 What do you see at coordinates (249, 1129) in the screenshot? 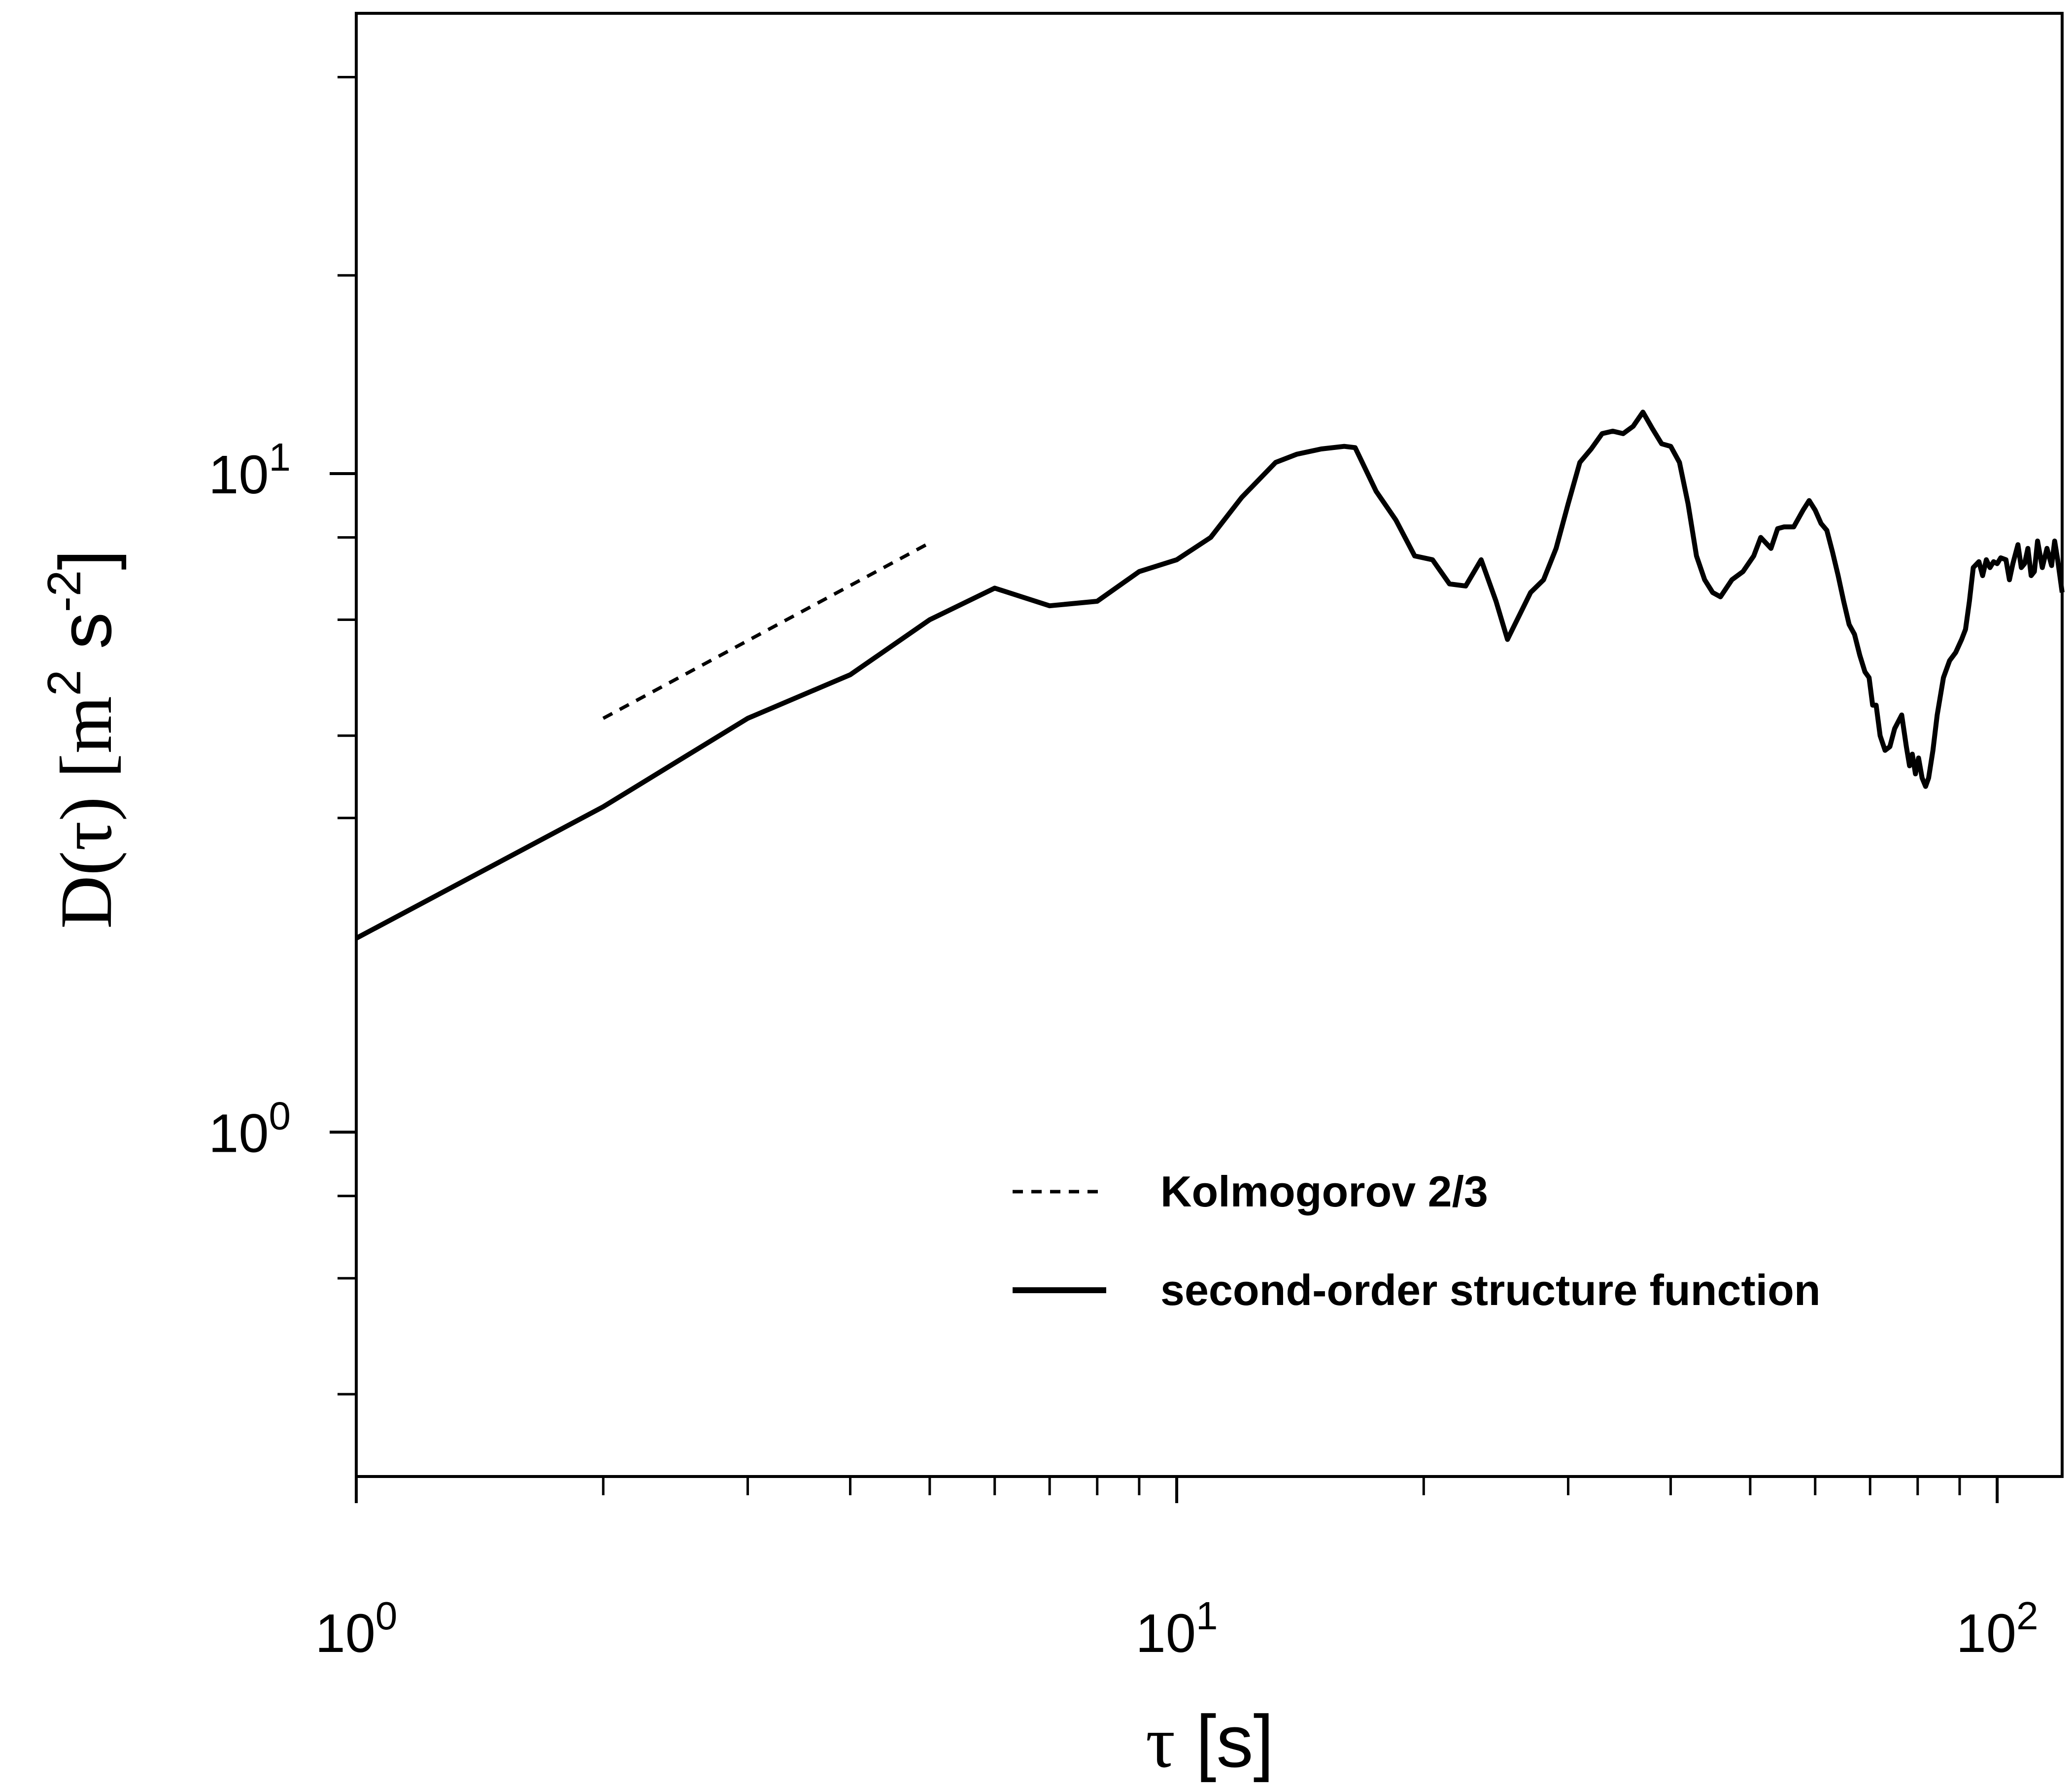
I see `y-tick-label: 10⁰` at bounding box center [249, 1129].